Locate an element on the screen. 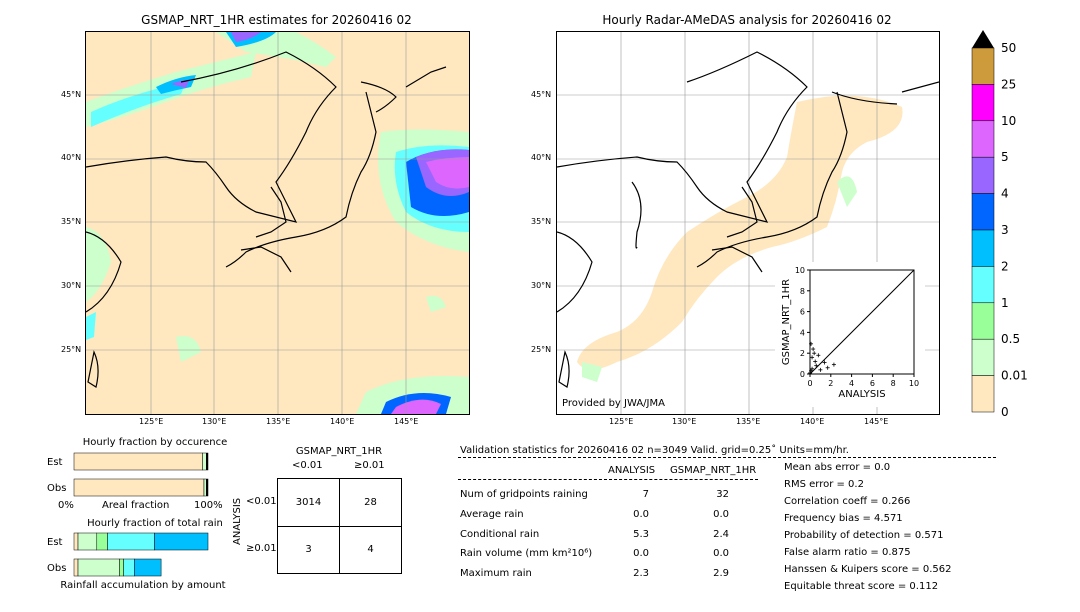  score-line: Probability of detection = 0.571 is located at coordinates (864, 535).